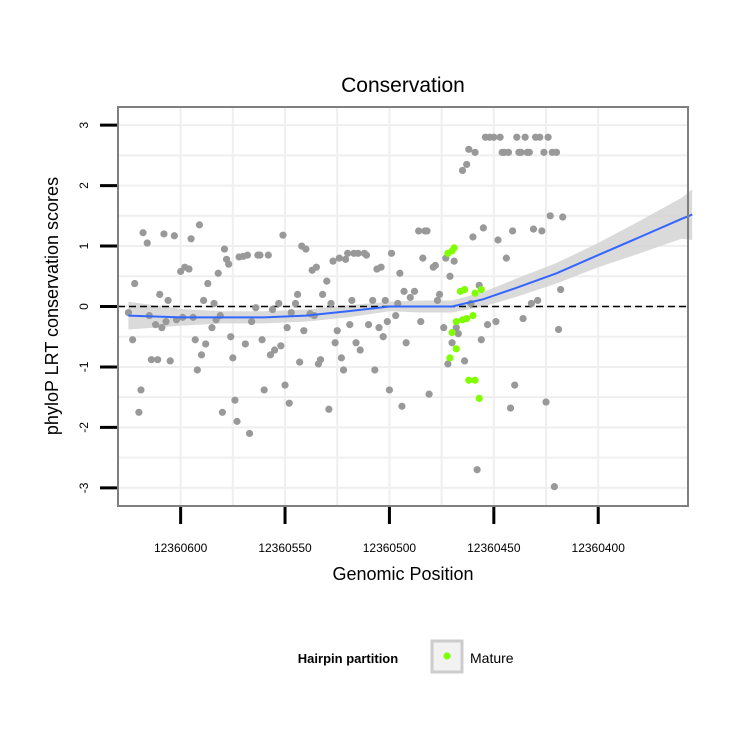 The height and width of the screenshot is (750, 750). What do you see at coordinates (403, 85) in the screenshot?
I see `chart-title: Conservation` at bounding box center [403, 85].